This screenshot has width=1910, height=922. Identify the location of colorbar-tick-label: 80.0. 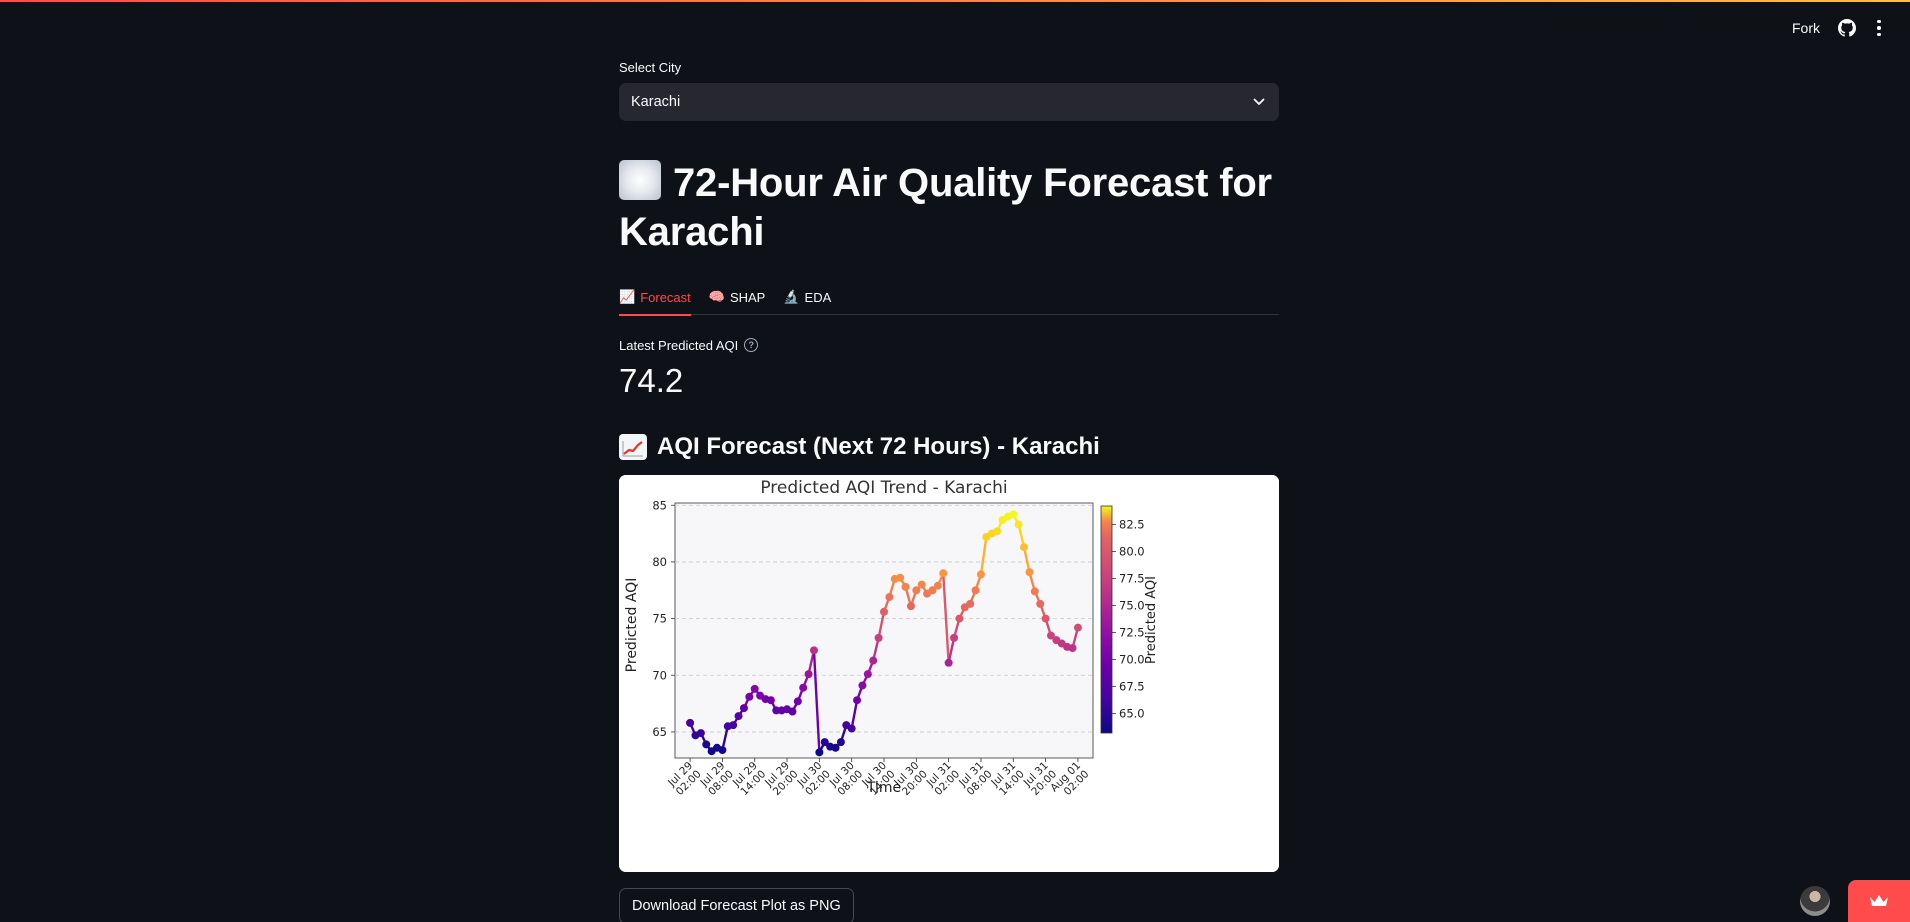
(1132, 551).